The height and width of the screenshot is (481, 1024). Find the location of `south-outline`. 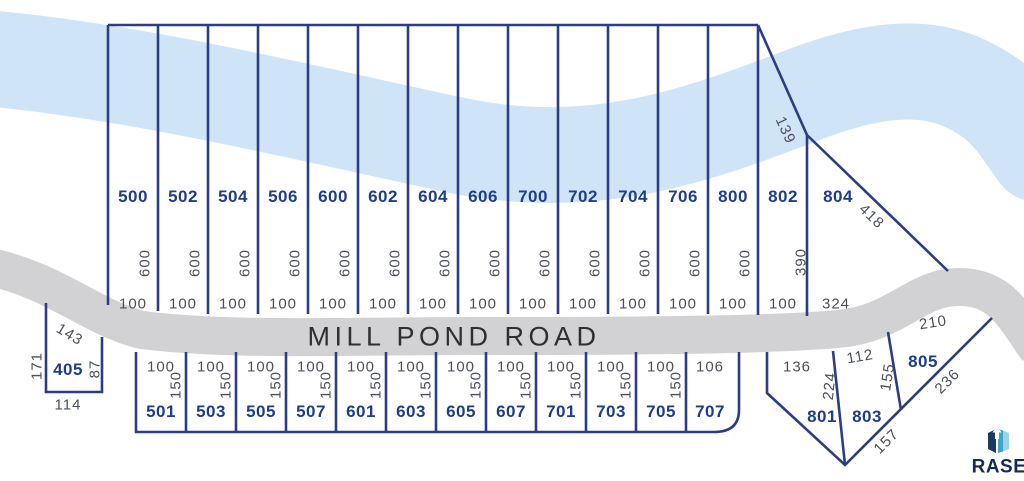

south-outline is located at coordinates (437, 393).